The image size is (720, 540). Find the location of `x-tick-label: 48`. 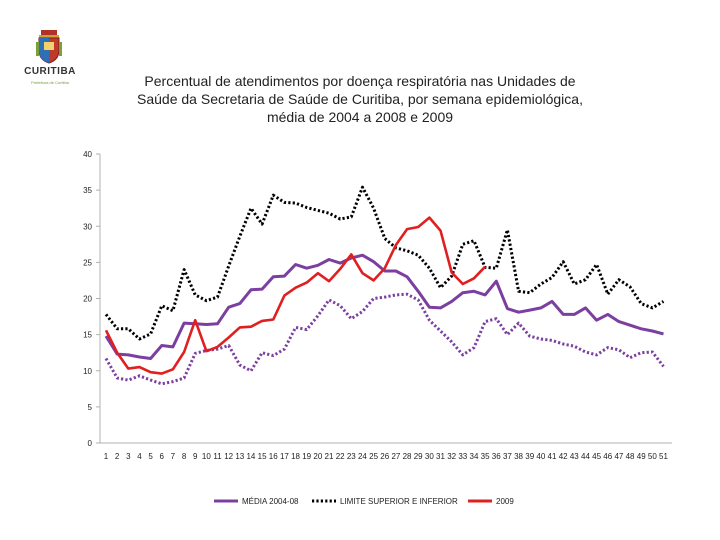

x-tick-label: 48 is located at coordinates (630, 456).